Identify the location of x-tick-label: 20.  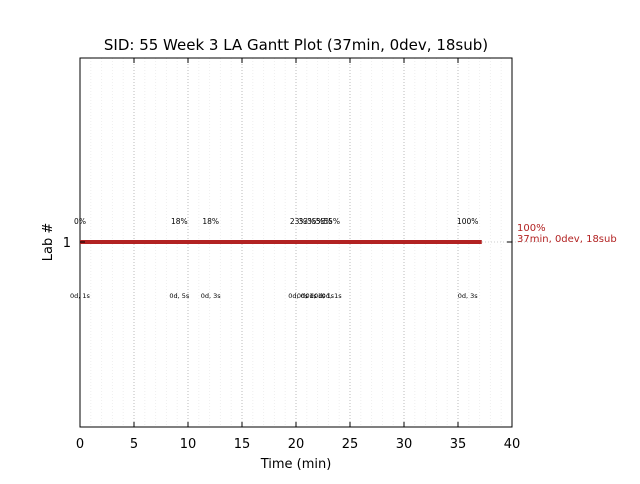
(296, 444).